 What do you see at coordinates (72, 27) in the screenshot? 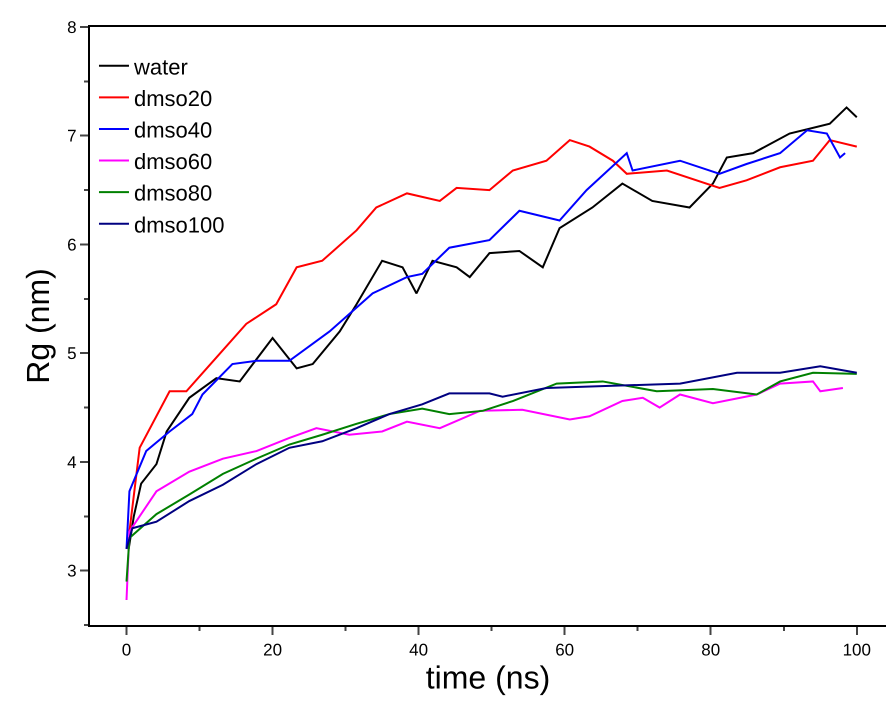
I see `y-tick-label: 8` at bounding box center [72, 27].